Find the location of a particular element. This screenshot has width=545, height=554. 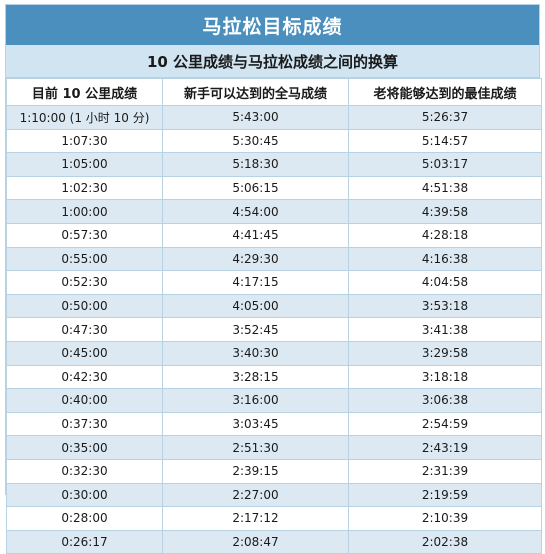

cell-10k-time: 0:26:17 is located at coordinates (84, 541).